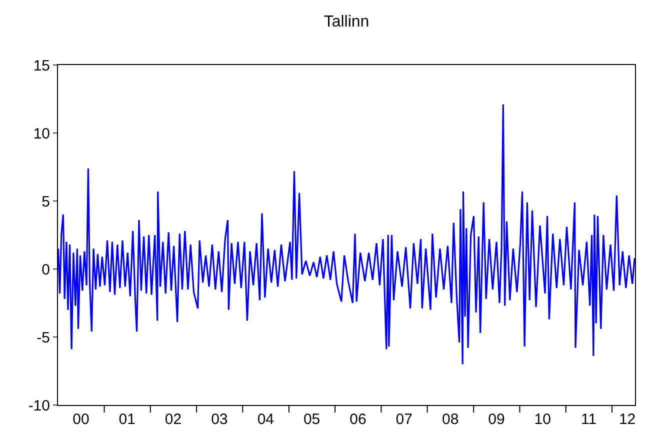 The height and width of the screenshot is (442, 658). Describe the element at coordinates (496, 419) in the screenshot. I see `x-tick-label: 09` at that location.